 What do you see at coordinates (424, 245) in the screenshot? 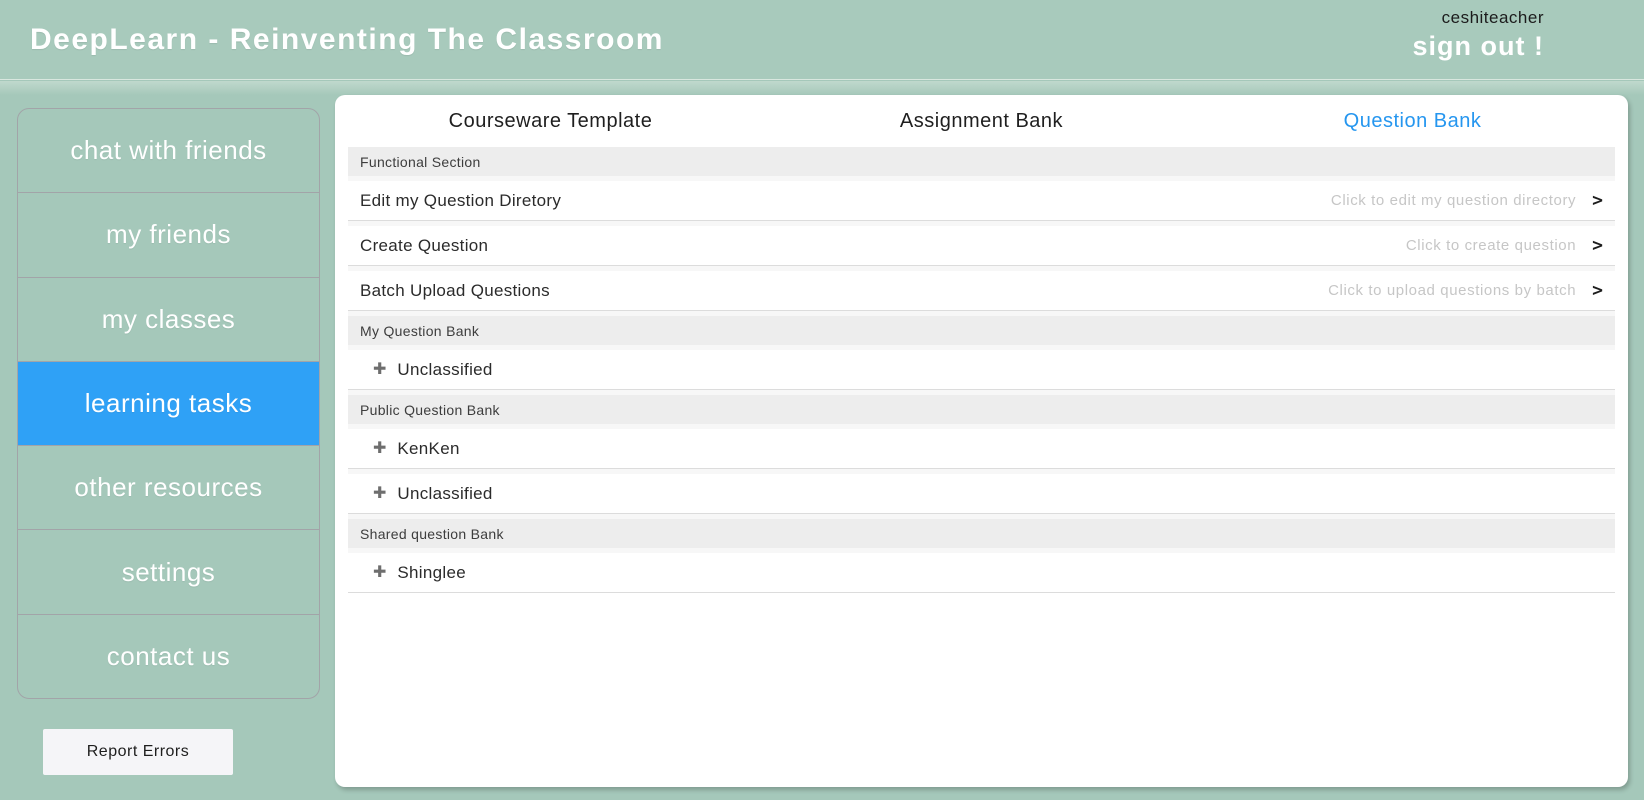
I see `row-label: Create Question` at bounding box center [424, 245].